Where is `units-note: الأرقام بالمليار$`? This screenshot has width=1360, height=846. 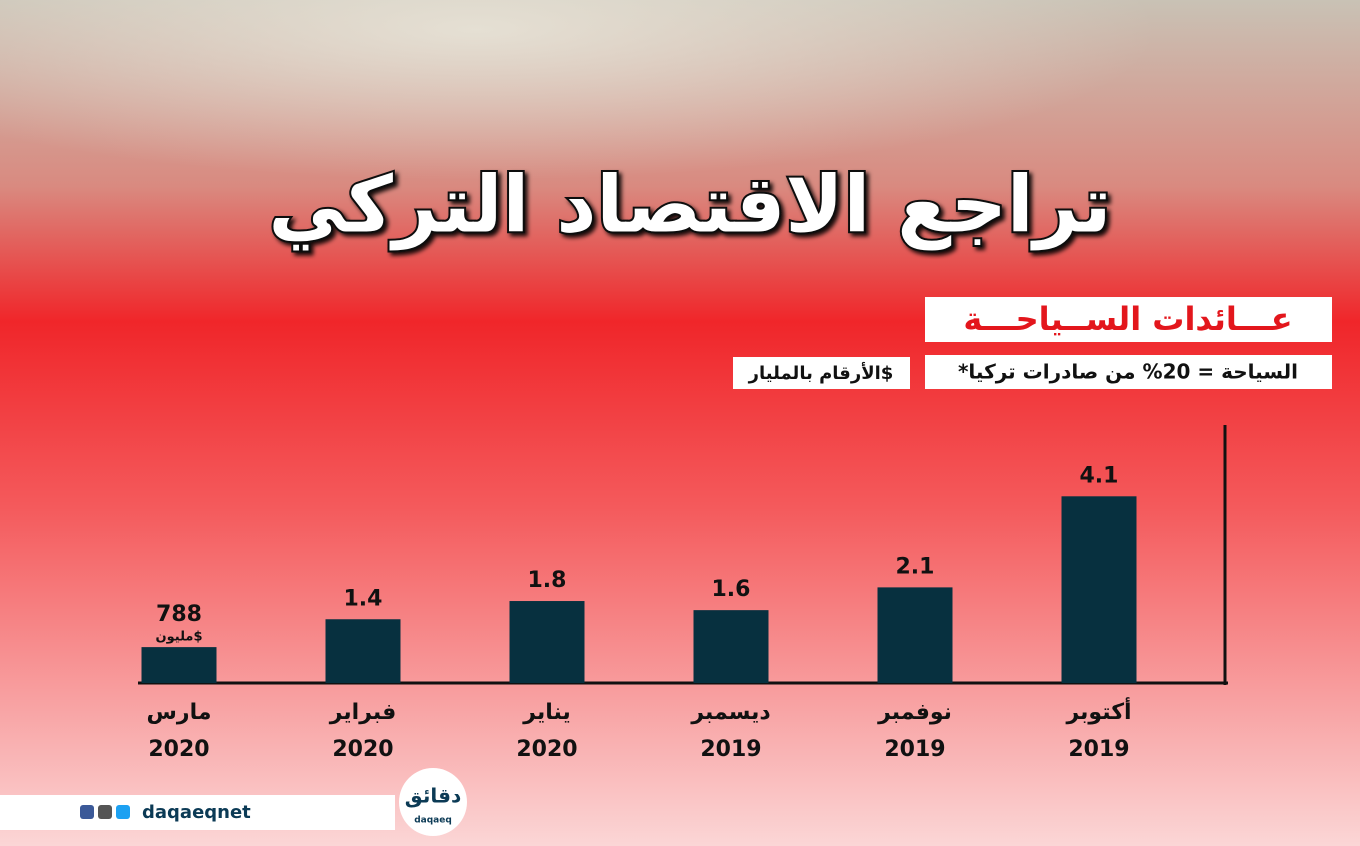 units-note: الأرقام بالمليار$ is located at coordinates (821, 373).